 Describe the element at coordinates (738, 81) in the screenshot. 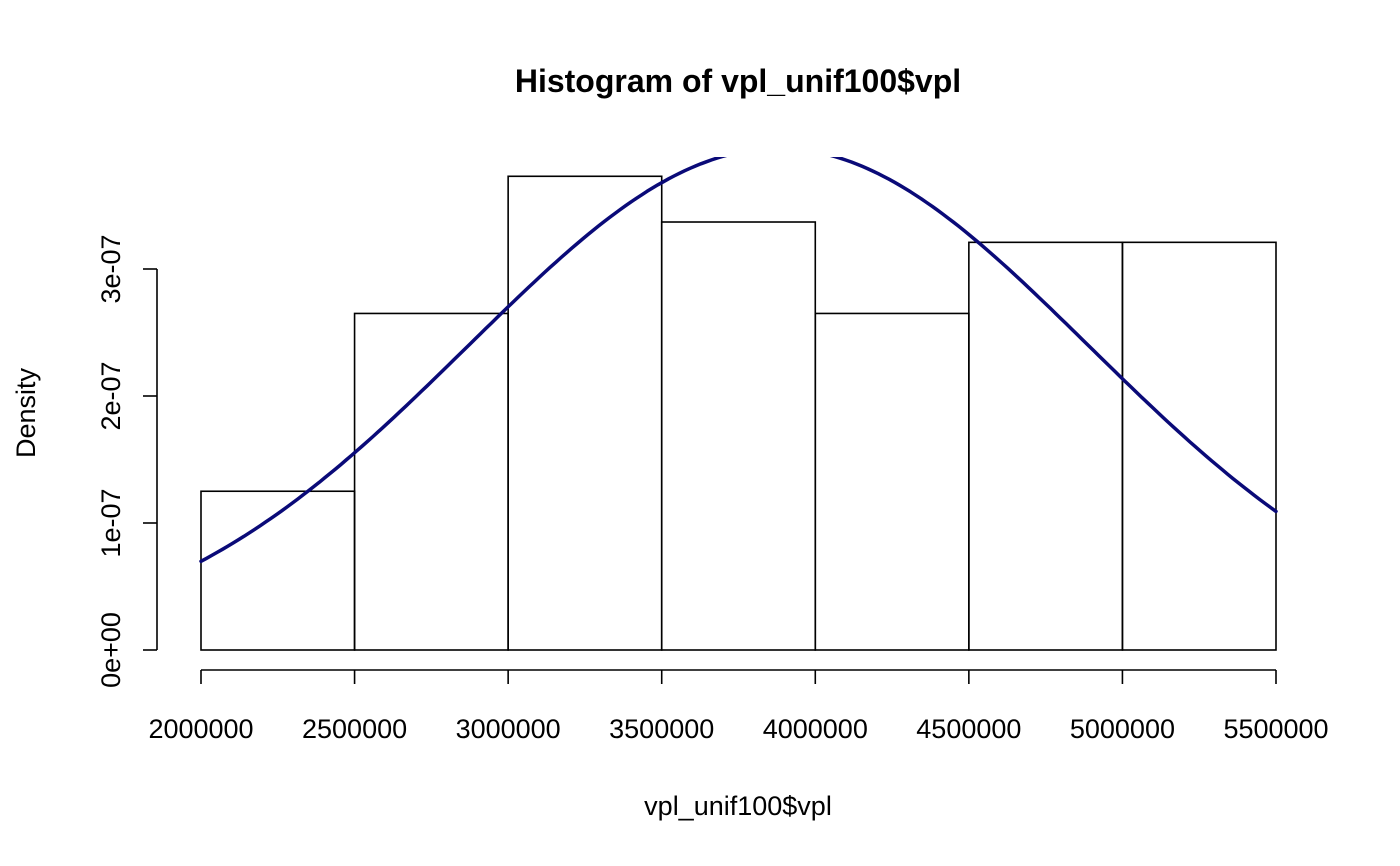

I see `chart-title: Histogram of vpl_unif100$vpl` at that location.